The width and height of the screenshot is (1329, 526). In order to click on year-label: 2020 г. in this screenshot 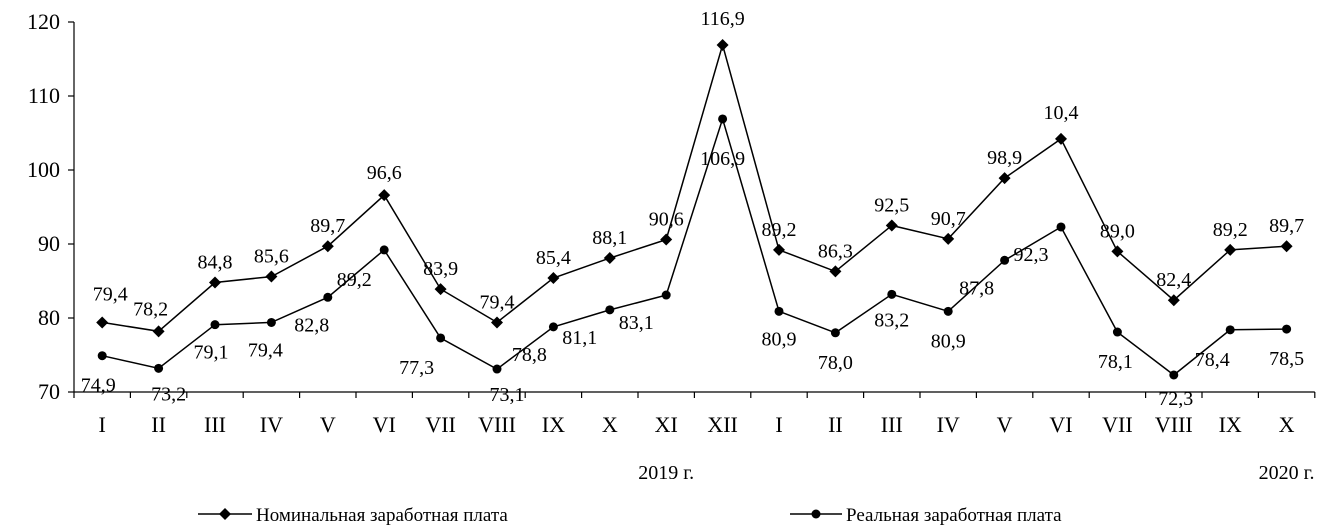, I will do `click(1287, 473)`.